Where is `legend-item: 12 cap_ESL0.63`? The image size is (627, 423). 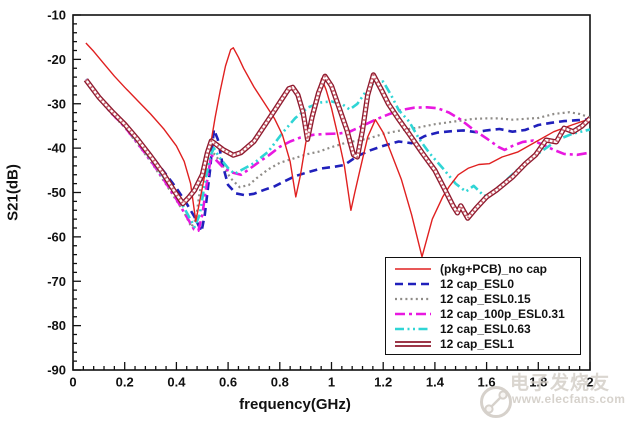
legend-item: 12 cap_ESL0.63 is located at coordinates (486, 329).